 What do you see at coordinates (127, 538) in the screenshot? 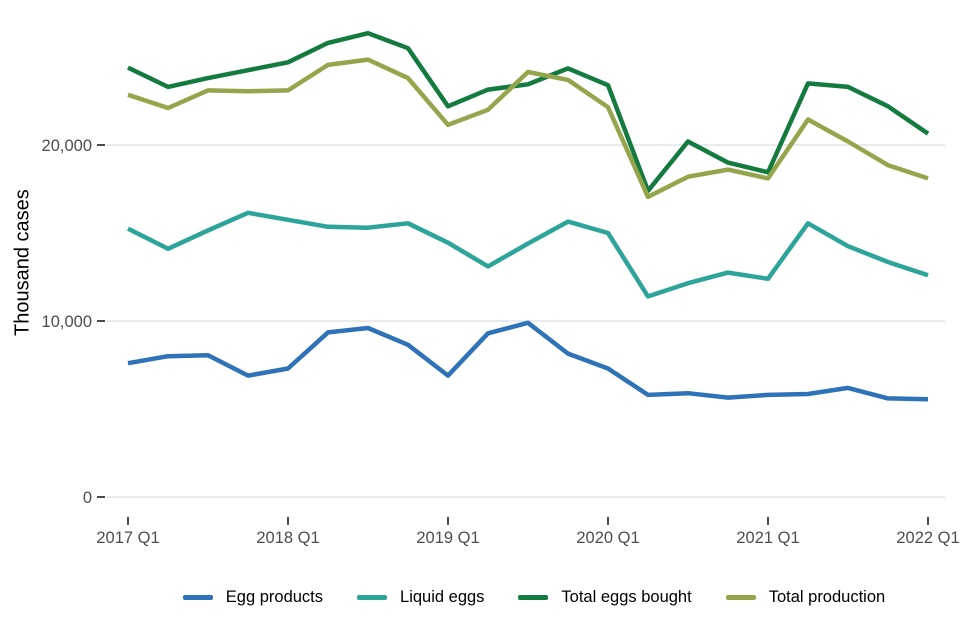
I see `x-tick-label: 2017 Q1` at bounding box center [127, 538].